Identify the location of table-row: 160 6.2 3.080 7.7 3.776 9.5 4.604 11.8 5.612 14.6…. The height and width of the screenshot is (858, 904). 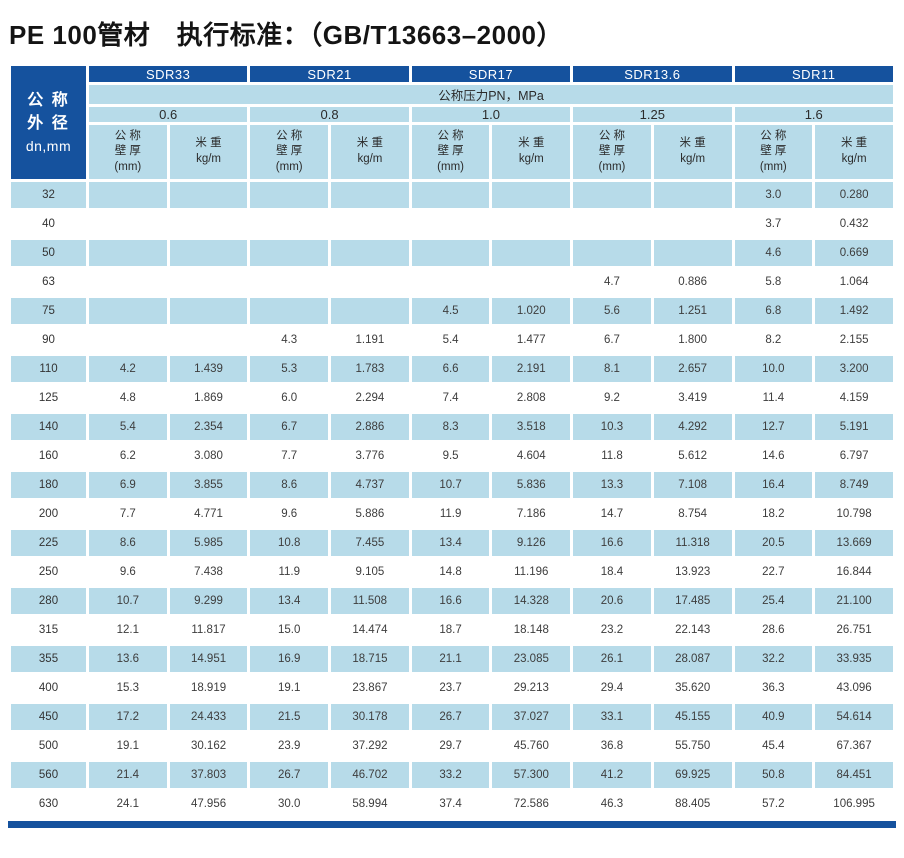
(452, 456).